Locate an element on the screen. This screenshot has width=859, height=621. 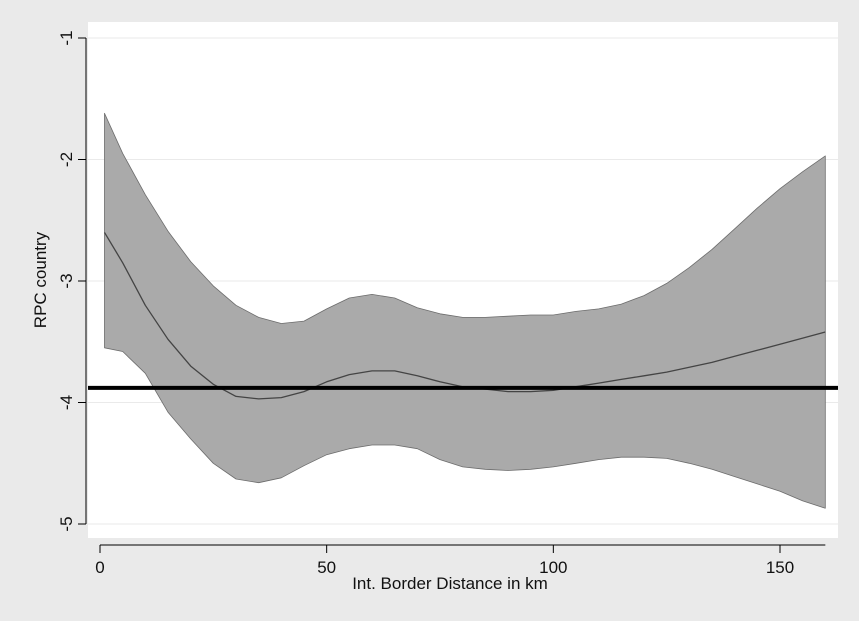
y-tick-label: -5 is located at coordinates (66, 523).